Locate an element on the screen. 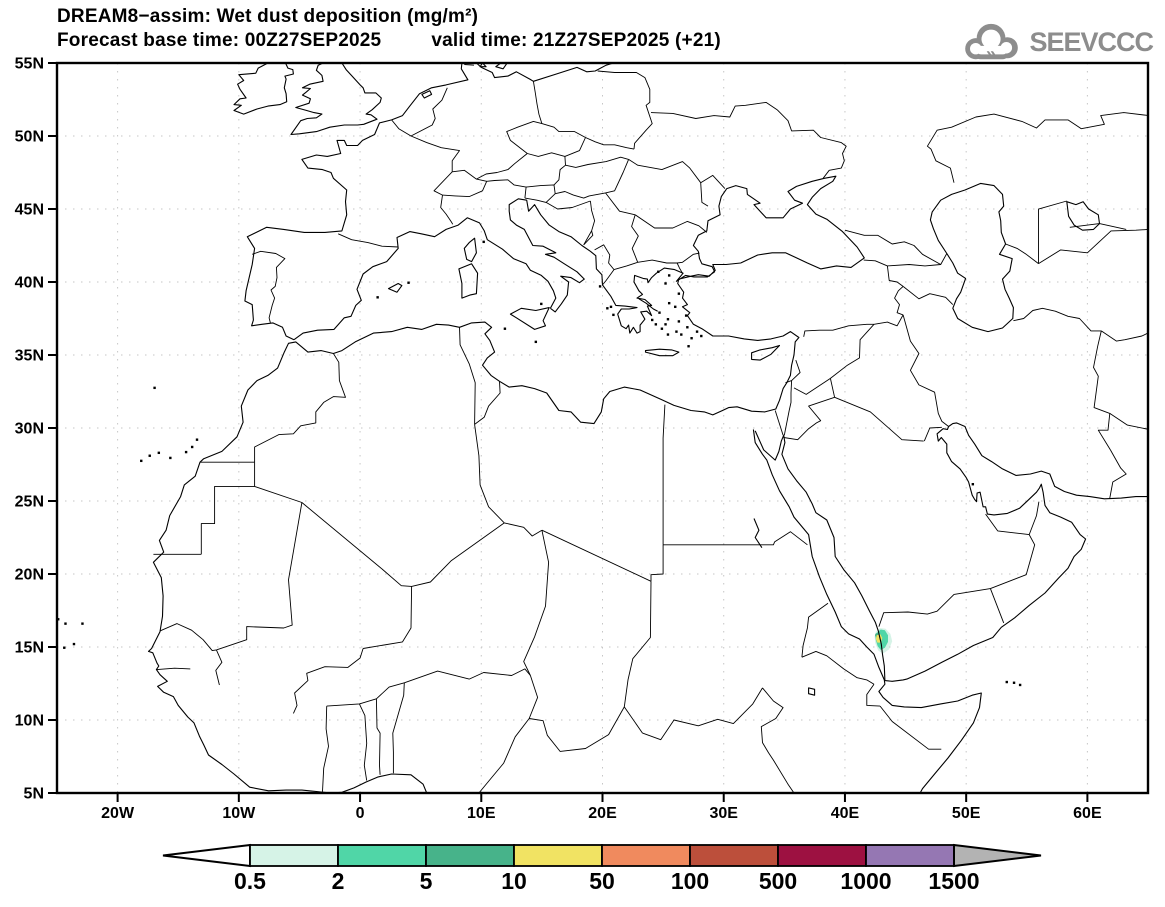 The height and width of the screenshot is (907, 1165). lon-tick-label: 60E is located at coordinates (1087, 813).